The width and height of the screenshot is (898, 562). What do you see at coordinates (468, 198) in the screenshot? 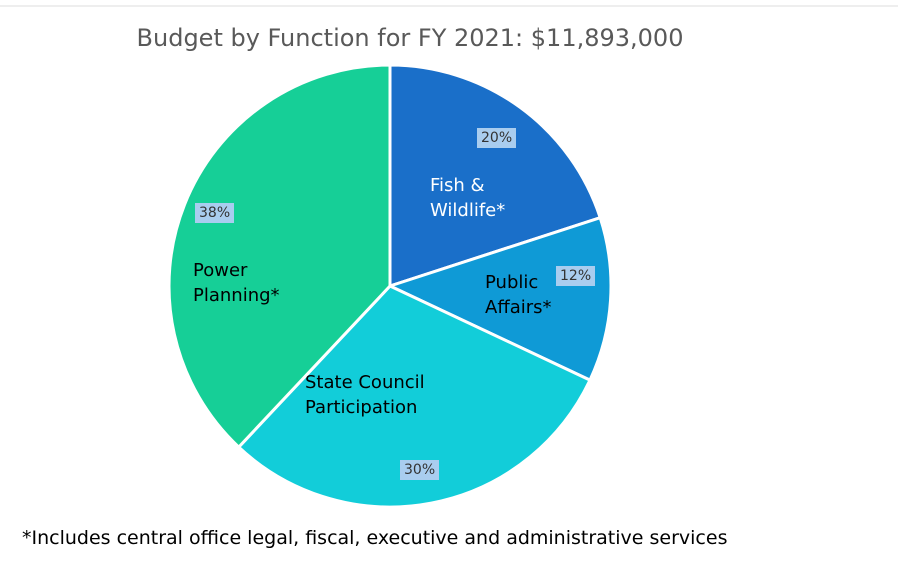
I see `slice-label: Fish & Wildlife*` at bounding box center [468, 198].